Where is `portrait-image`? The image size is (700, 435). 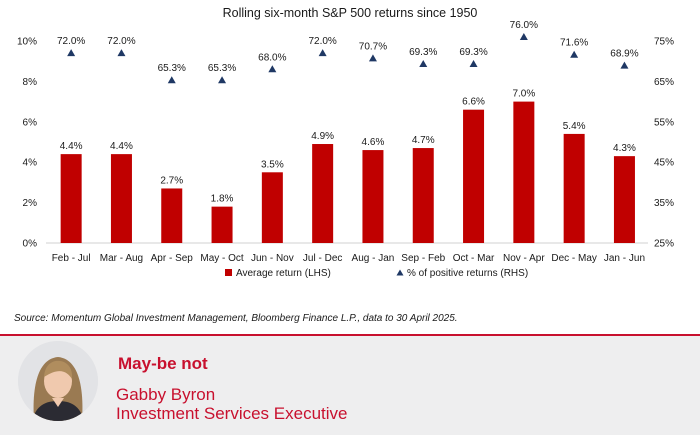 portrait-image is located at coordinates (58, 381).